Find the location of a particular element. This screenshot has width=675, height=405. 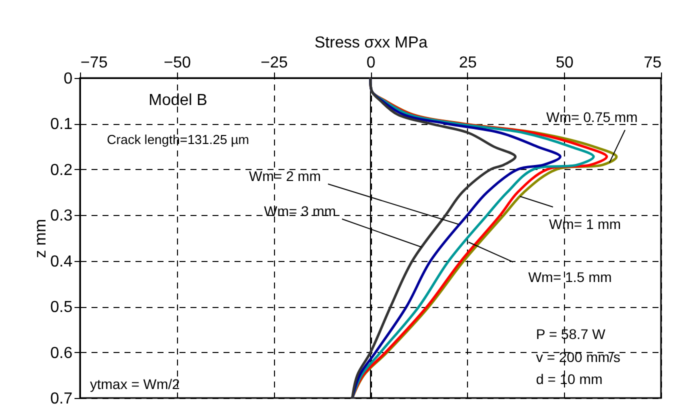

annotation: Wm= 2 mm is located at coordinates (285, 176).